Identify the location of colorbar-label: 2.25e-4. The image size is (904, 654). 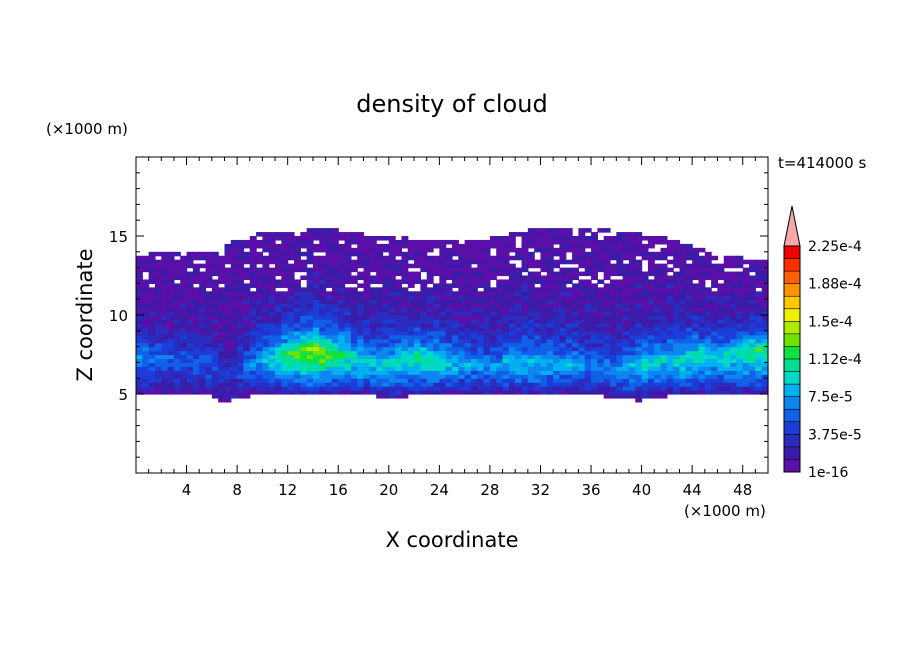
(835, 247).